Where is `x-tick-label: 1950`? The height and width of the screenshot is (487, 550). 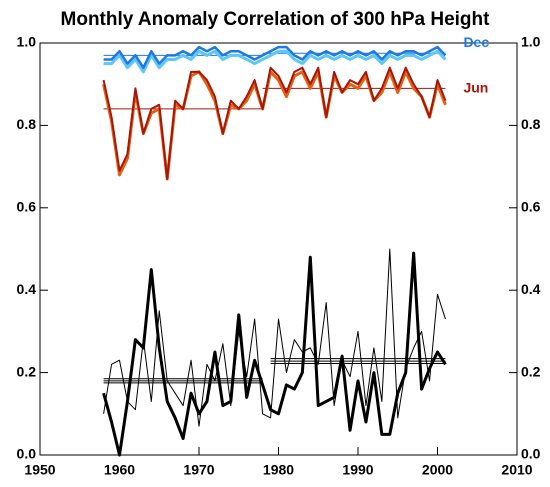
x-tick-label: 1950 is located at coordinates (39, 470).